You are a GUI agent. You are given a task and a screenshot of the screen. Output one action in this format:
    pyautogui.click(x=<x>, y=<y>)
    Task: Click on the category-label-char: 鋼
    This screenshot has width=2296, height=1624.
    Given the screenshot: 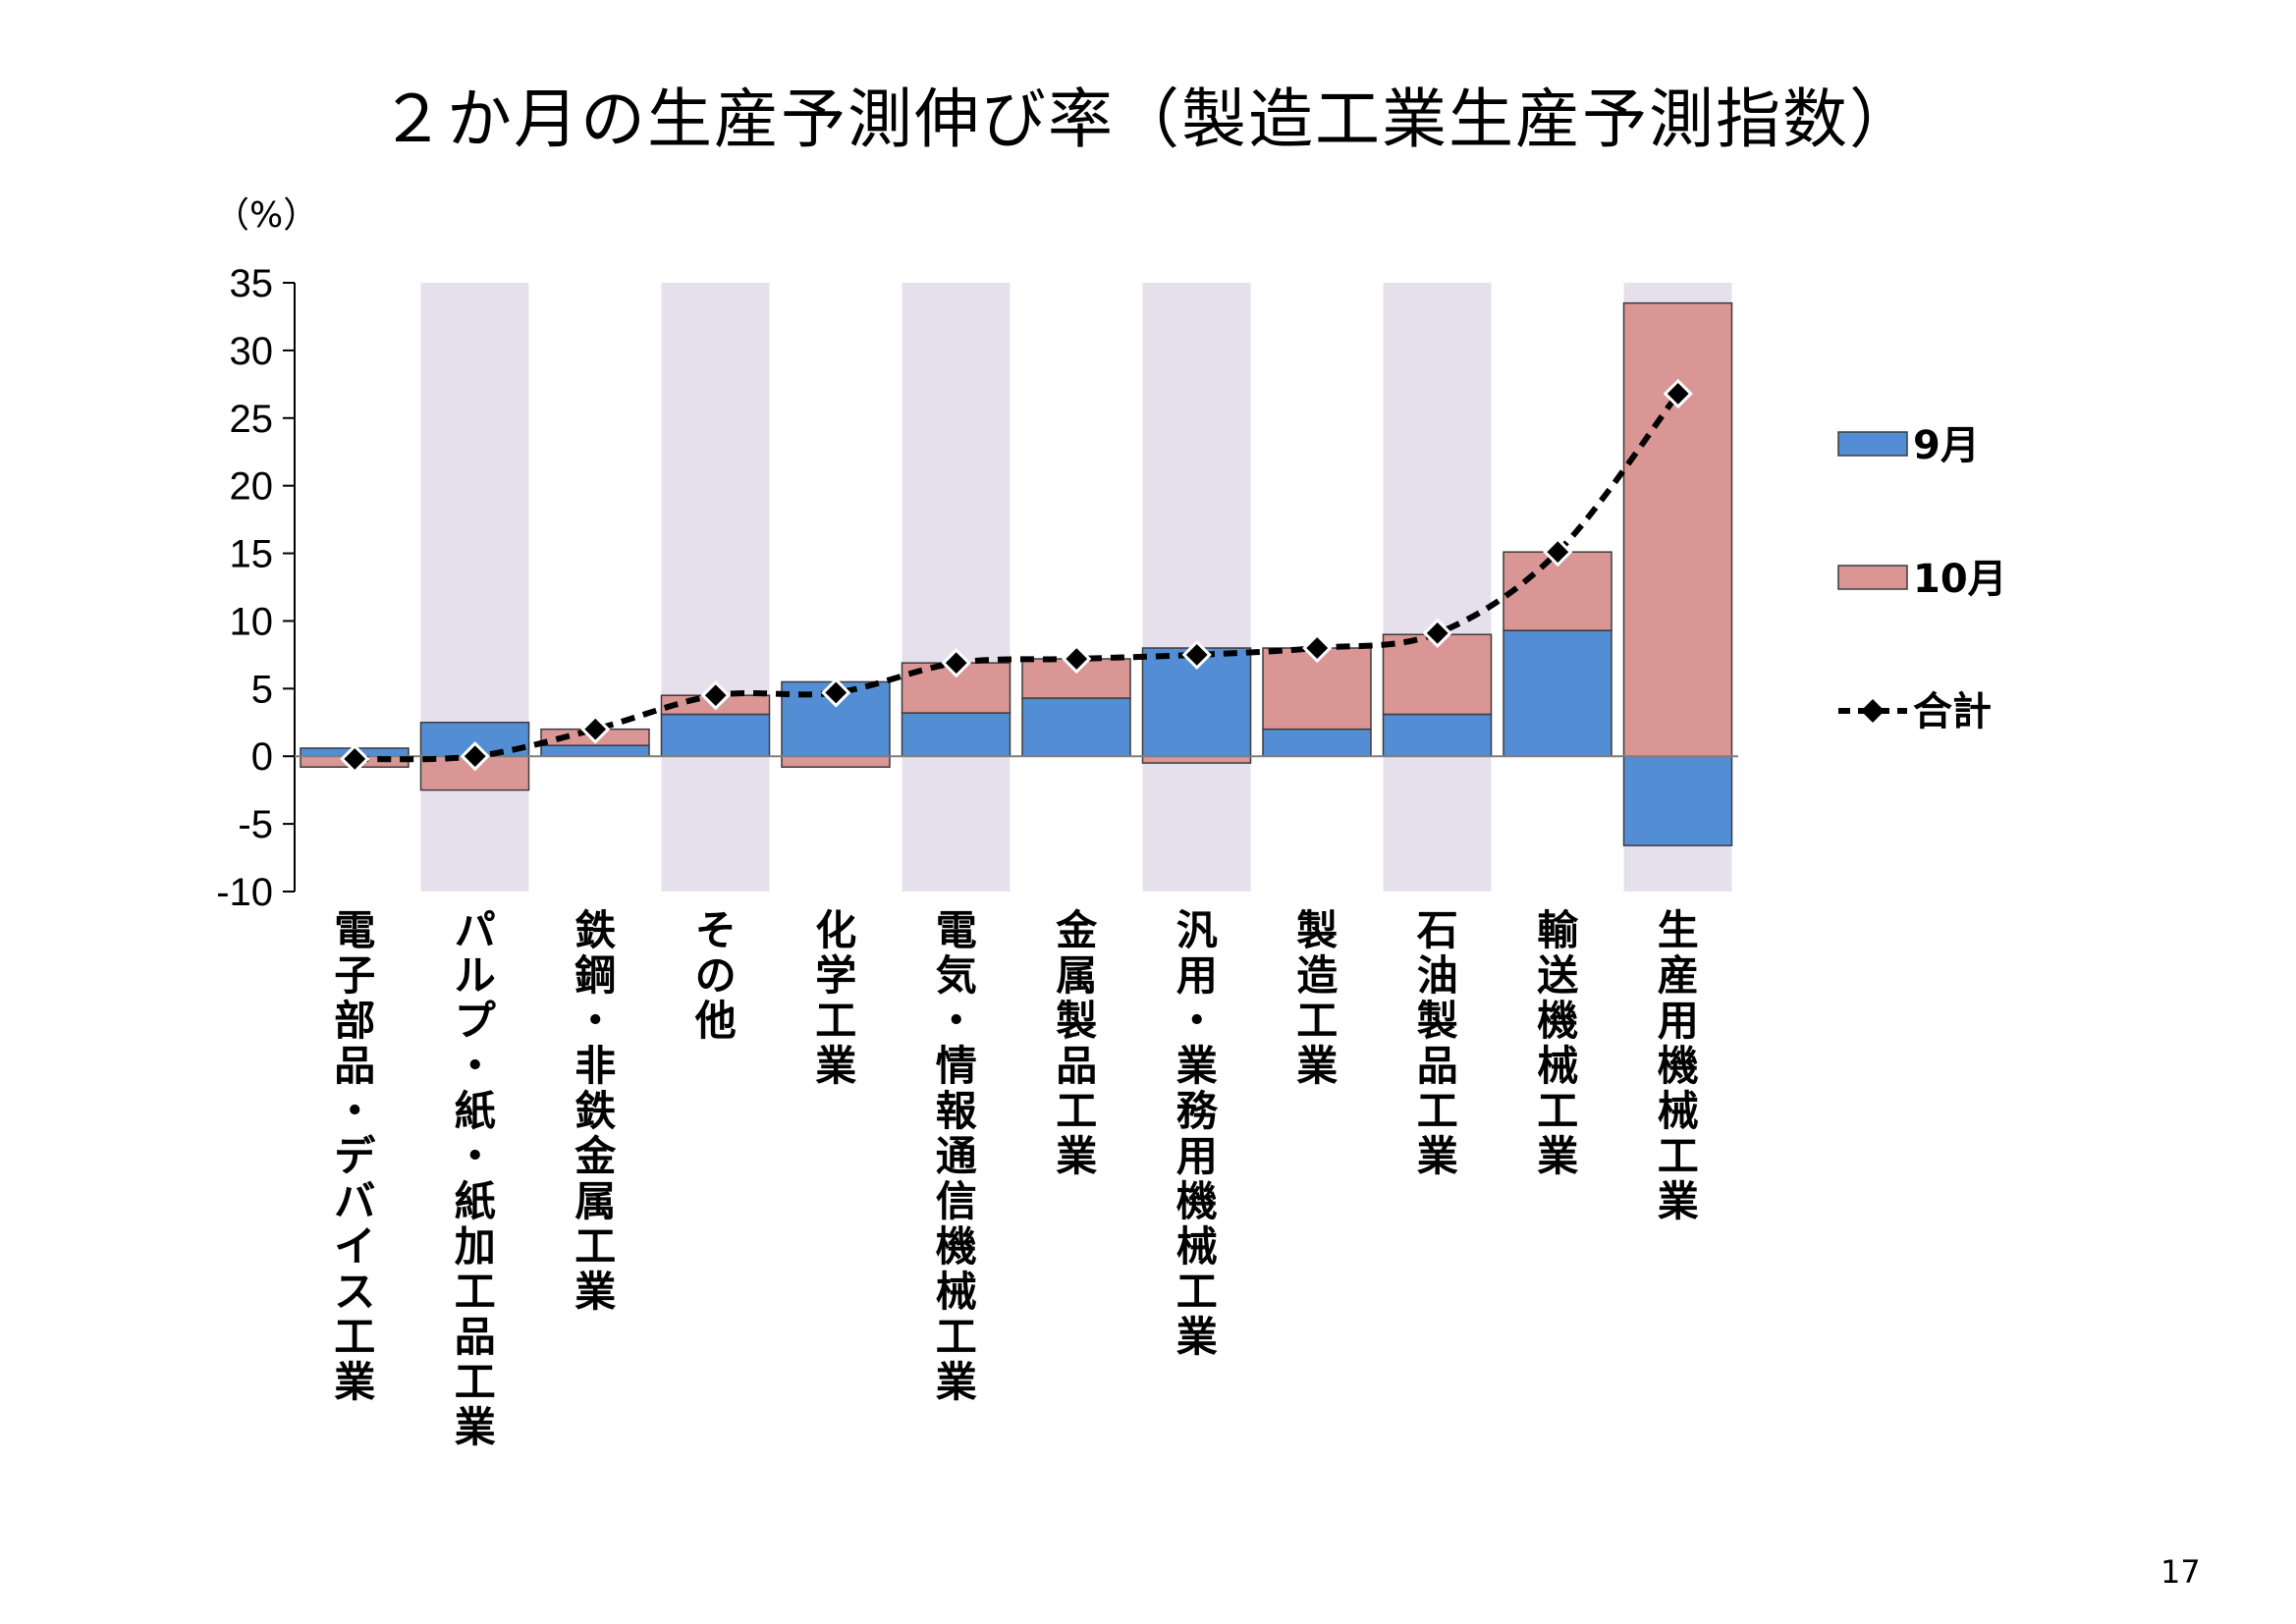 What is the action you would take?
    pyautogui.click(x=595, y=975)
    